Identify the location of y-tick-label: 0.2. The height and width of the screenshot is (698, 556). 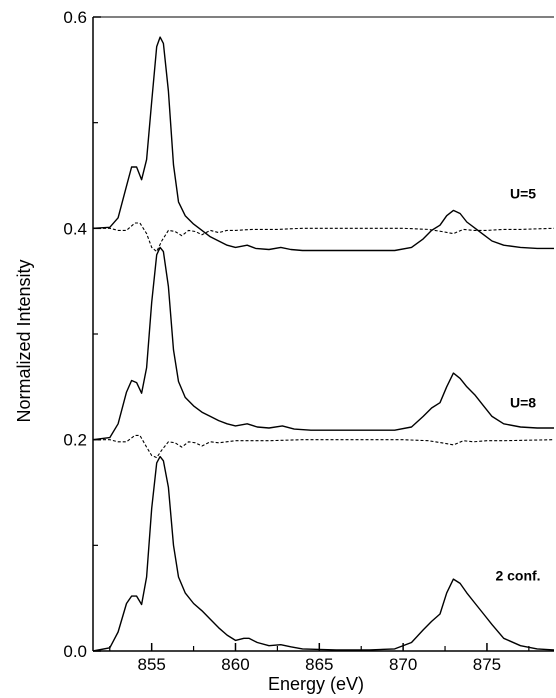
(75, 440).